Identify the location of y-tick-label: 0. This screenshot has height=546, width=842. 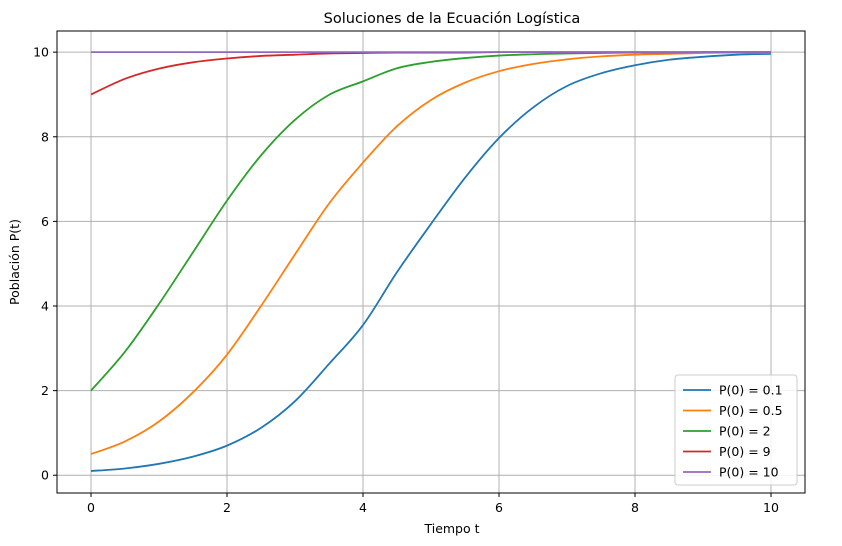
(45, 475).